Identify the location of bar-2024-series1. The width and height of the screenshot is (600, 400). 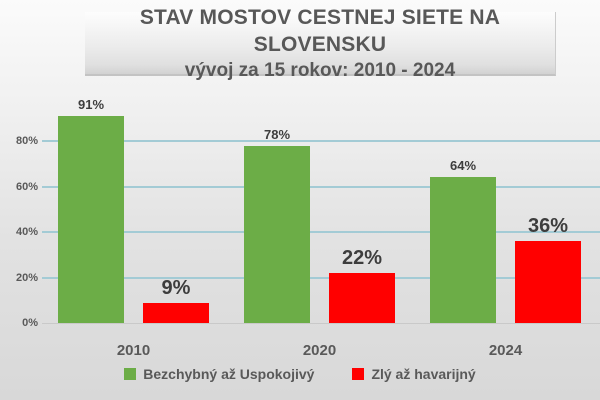
(548, 282).